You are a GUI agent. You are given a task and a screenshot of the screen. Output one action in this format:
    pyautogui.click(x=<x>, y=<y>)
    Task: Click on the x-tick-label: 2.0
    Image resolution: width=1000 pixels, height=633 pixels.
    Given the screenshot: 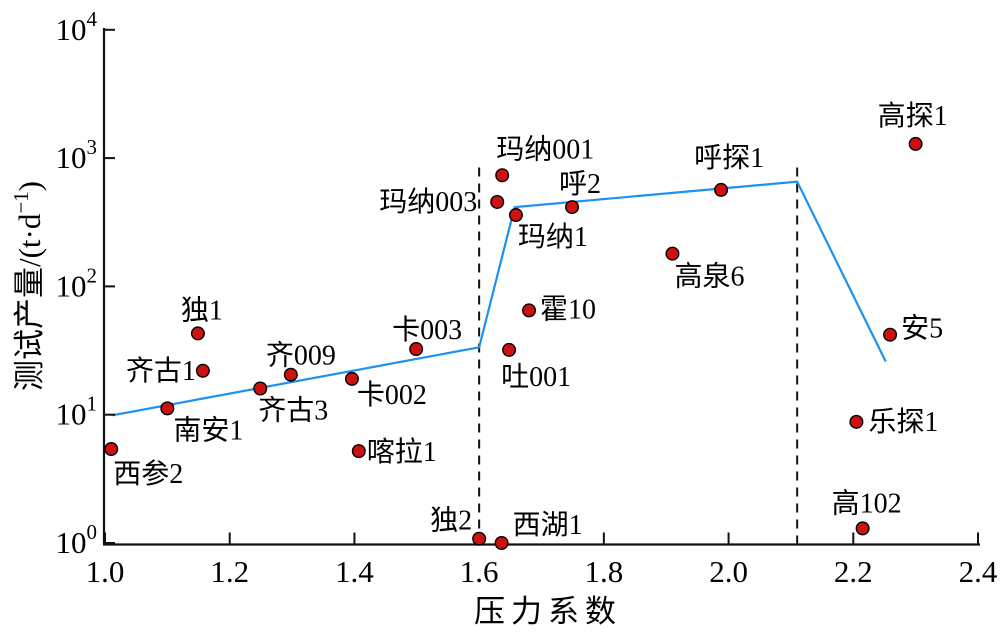 What is the action you would take?
    pyautogui.click(x=728, y=571)
    